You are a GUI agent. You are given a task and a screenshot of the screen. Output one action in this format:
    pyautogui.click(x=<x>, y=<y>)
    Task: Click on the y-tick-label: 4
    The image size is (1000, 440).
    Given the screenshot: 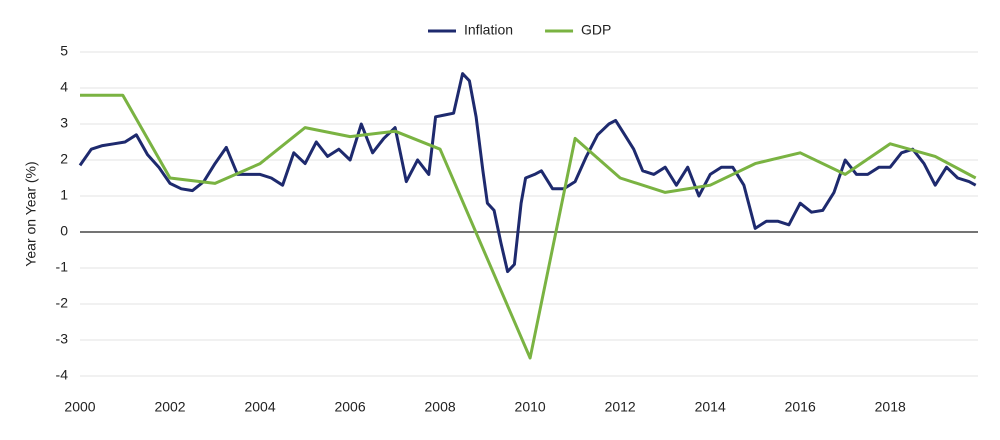 What is the action you would take?
    pyautogui.click(x=64, y=87)
    